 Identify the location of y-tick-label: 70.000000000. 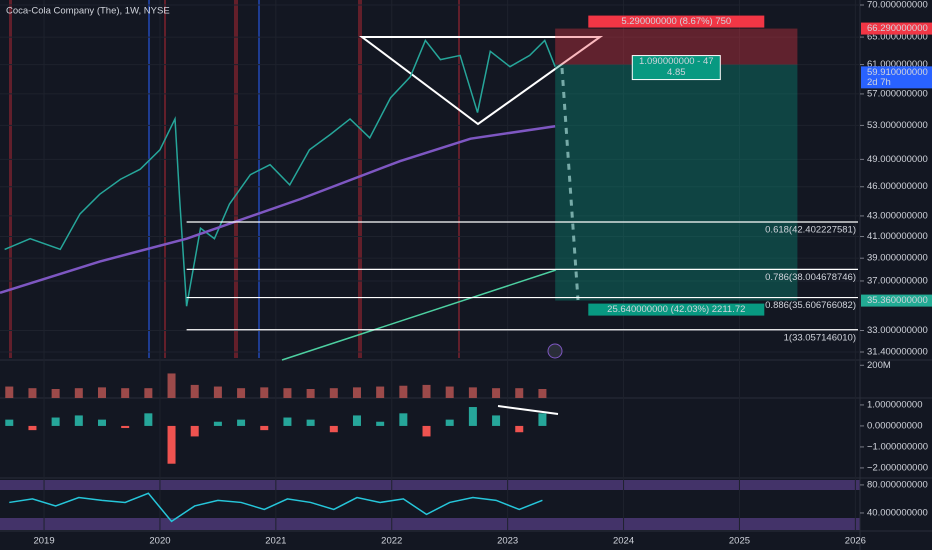
(897, 5).